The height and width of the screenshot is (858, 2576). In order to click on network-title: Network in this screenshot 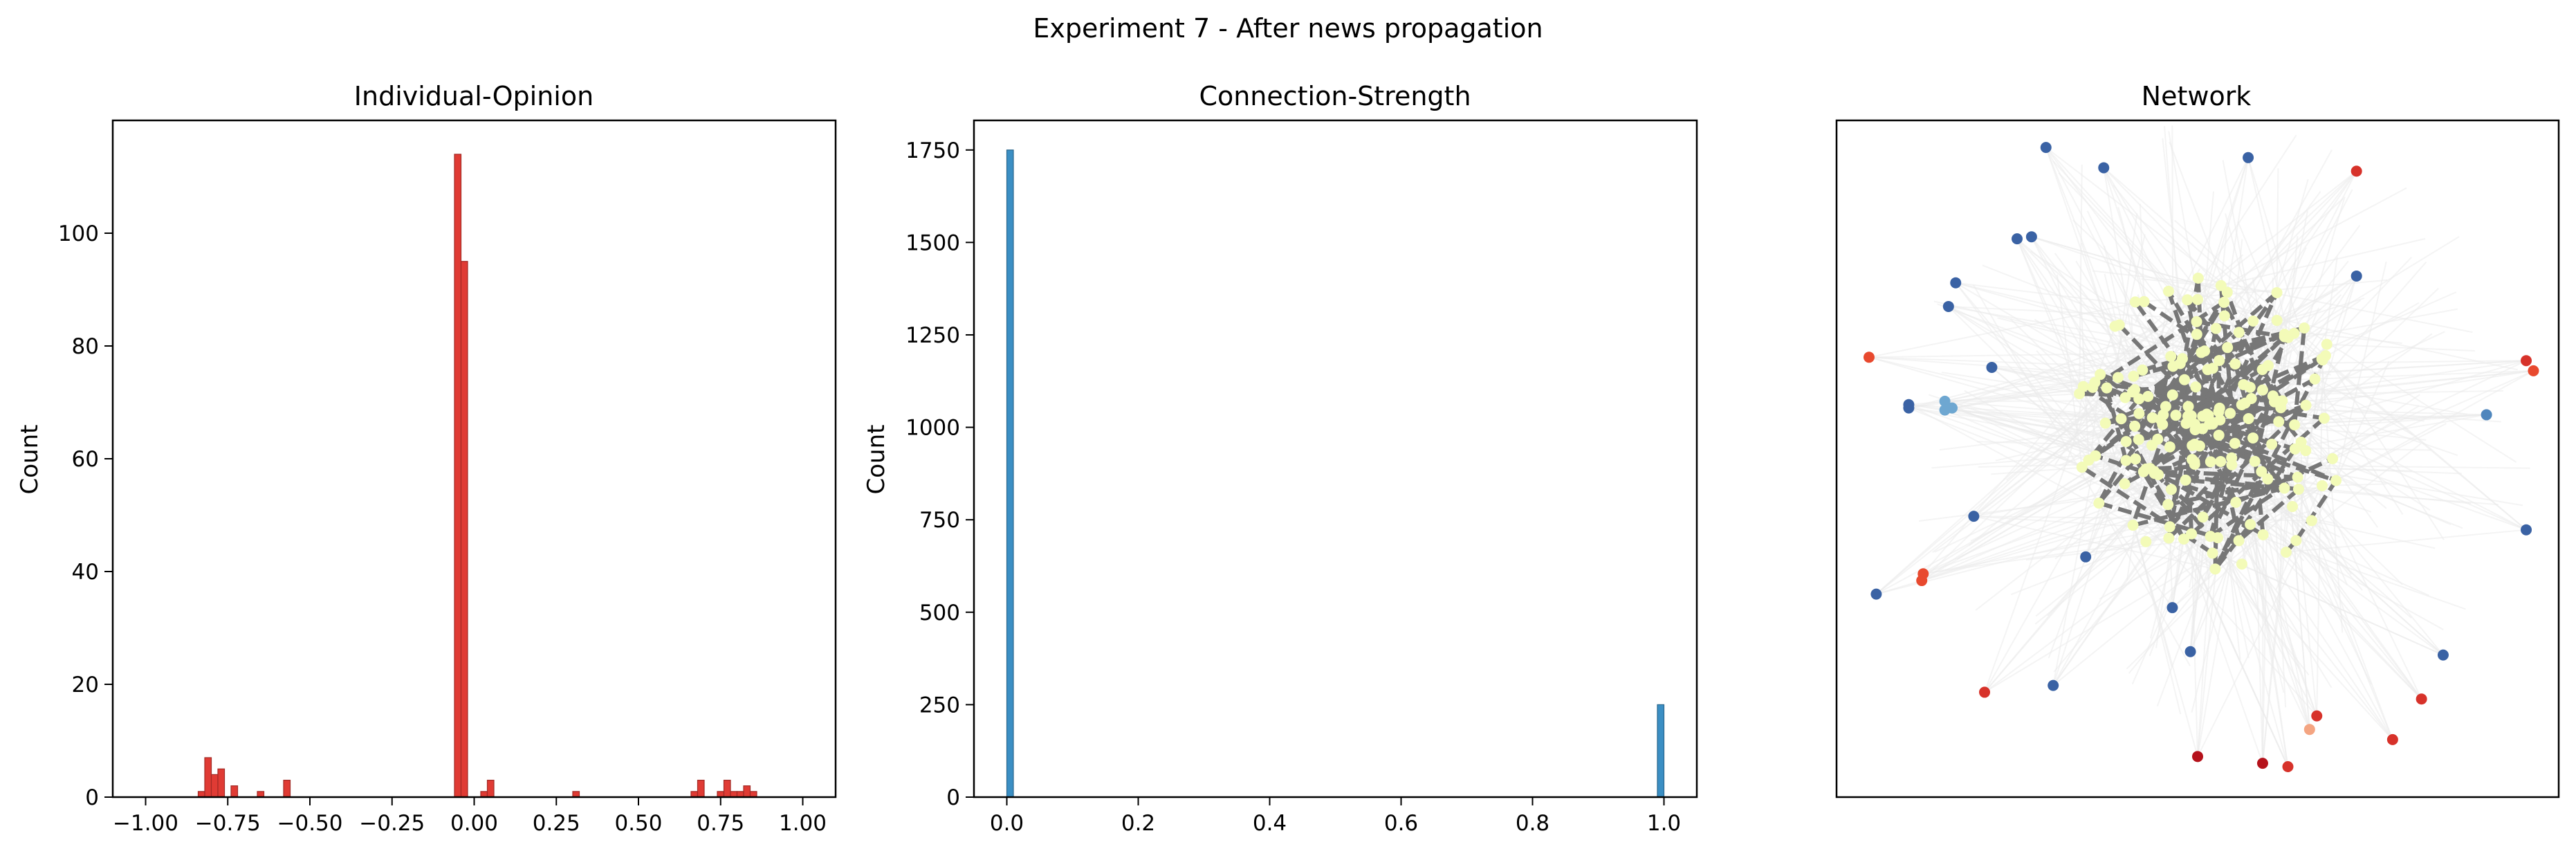, I will do `click(2197, 96)`.